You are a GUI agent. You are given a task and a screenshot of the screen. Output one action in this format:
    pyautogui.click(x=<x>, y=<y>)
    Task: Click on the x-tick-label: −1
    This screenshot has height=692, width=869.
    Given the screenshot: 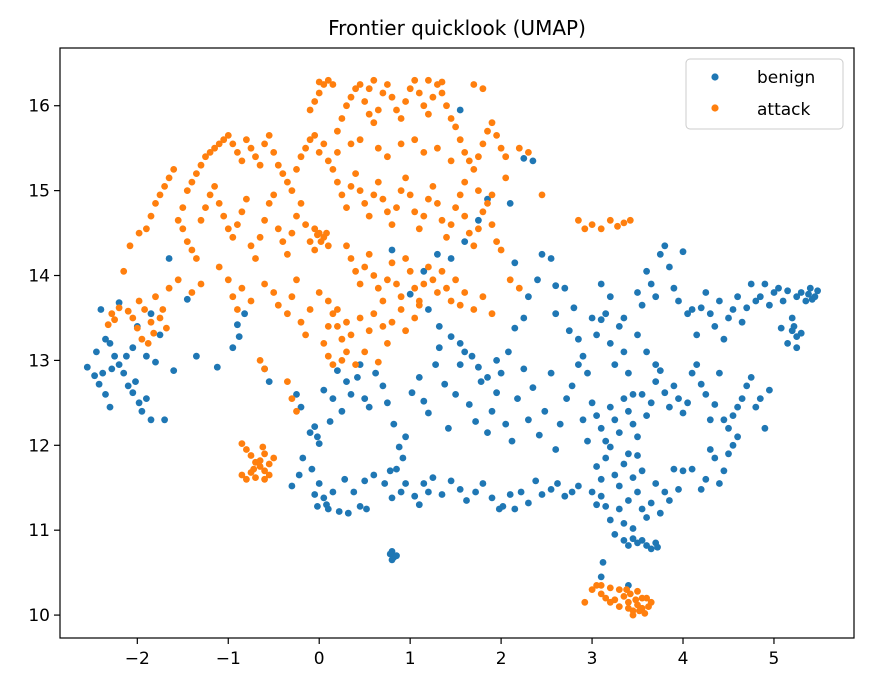 What is the action you would take?
    pyautogui.click(x=228, y=659)
    